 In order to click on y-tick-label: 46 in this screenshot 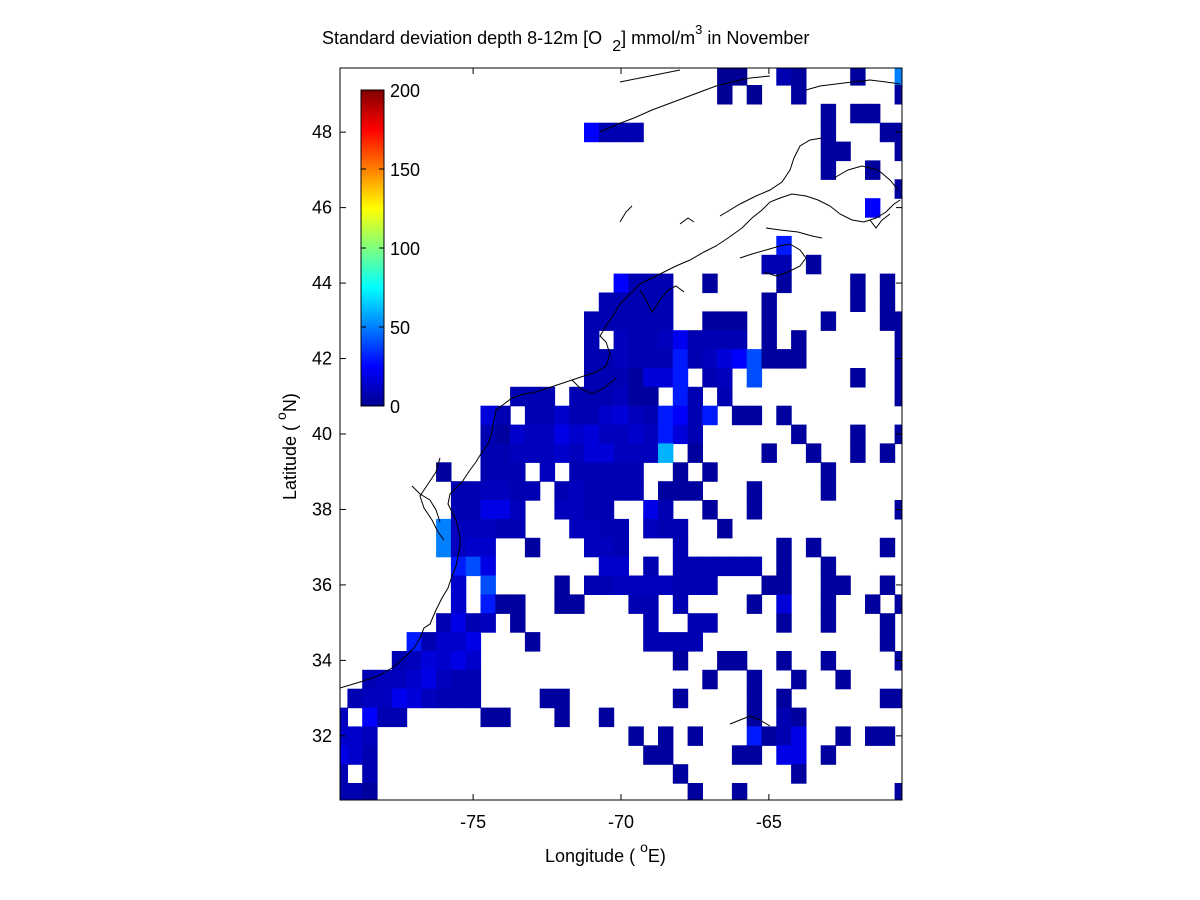, I will do `click(322, 208)`.